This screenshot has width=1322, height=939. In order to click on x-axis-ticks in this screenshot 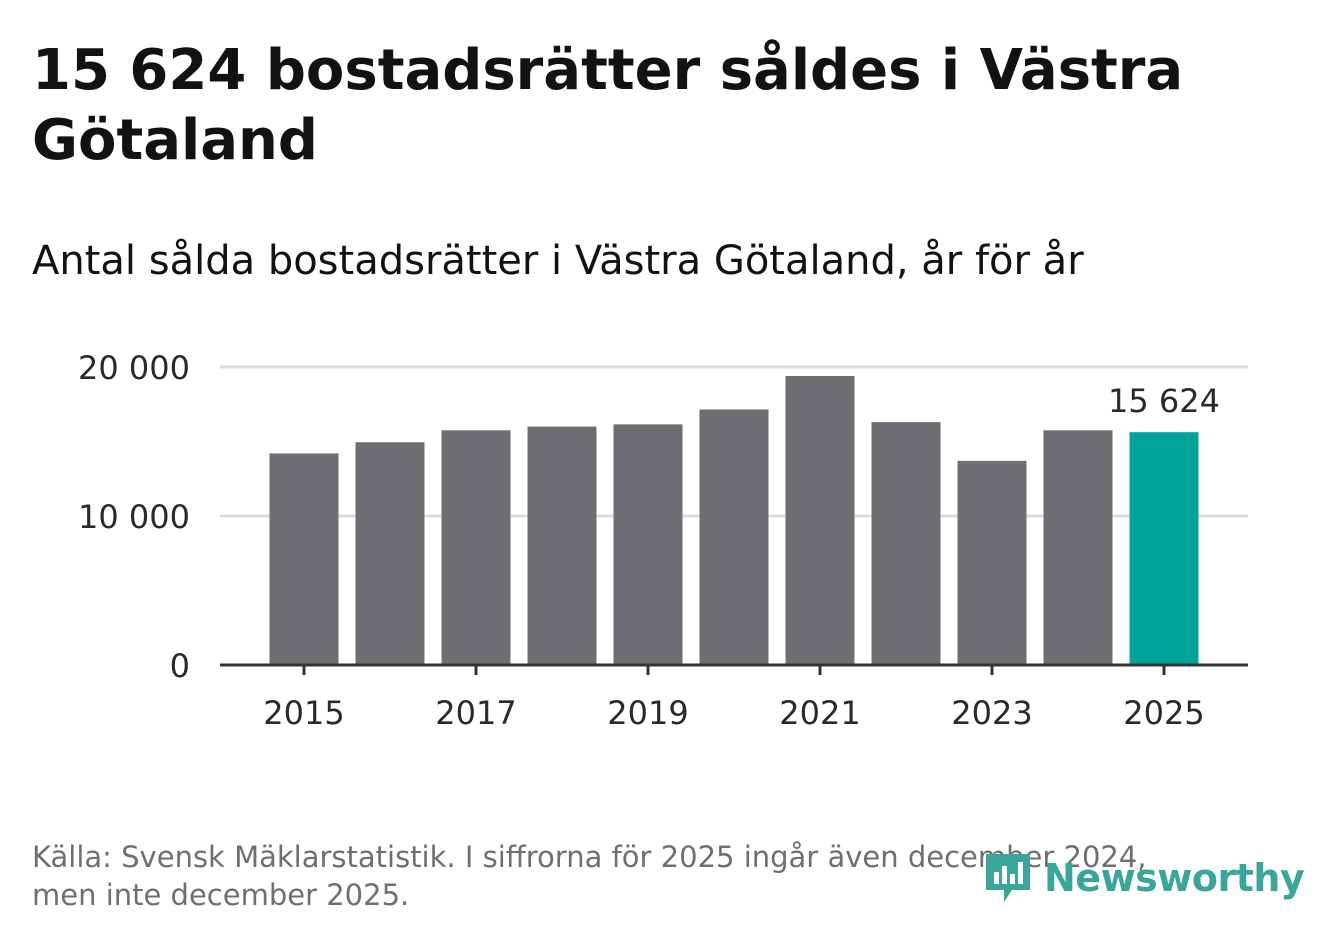, I will do `click(734, 670)`.